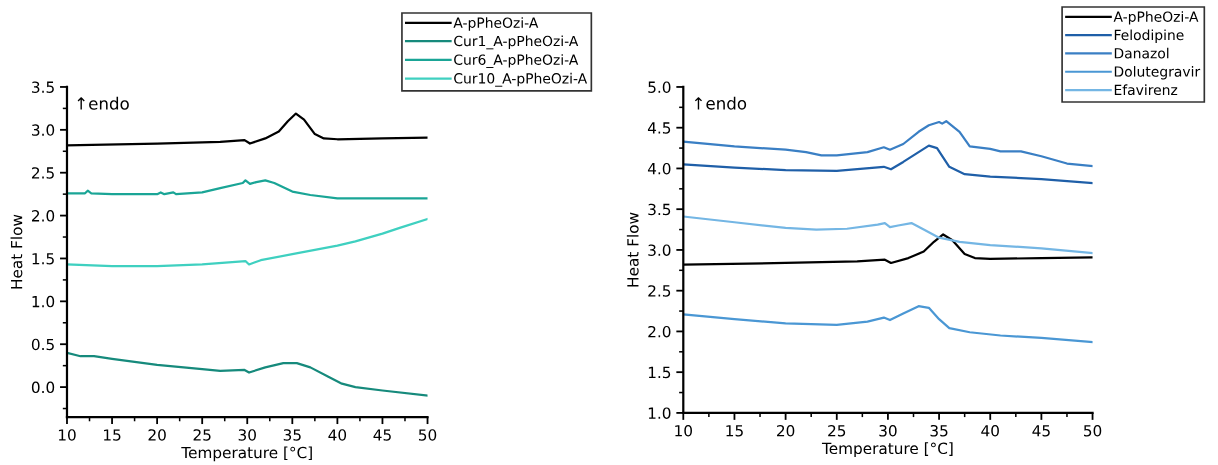 The height and width of the screenshot is (465, 1218). What do you see at coordinates (42, 344) in the screenshot?
I see `y-tick-label: 0.5` at bounding box center [42, 344].